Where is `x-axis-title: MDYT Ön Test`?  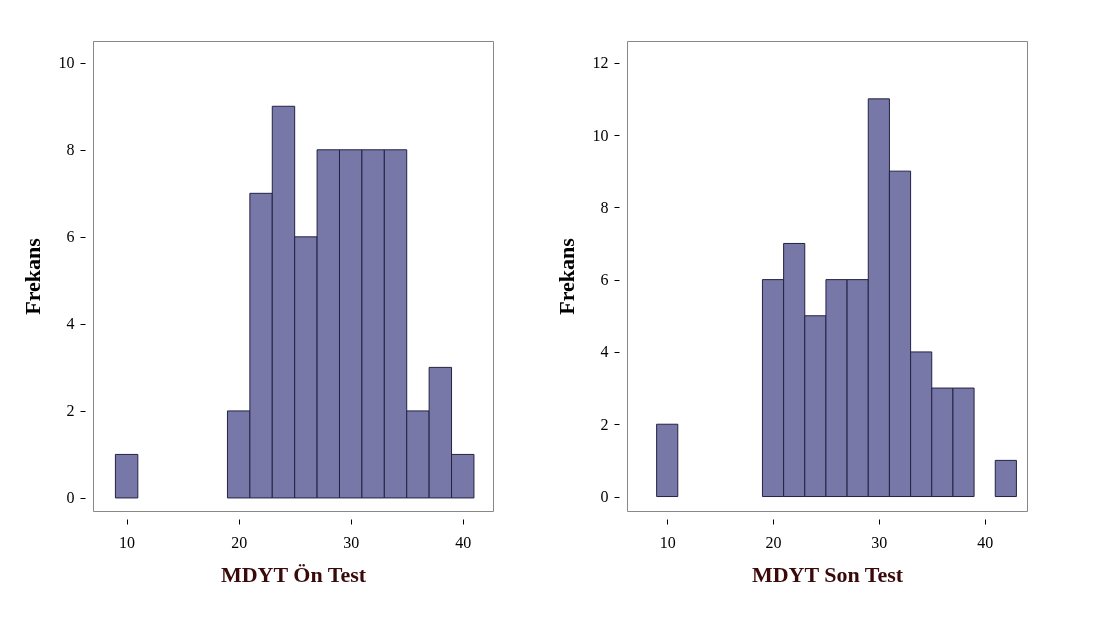 x-axis-title: MDYT Ön Test is located at coordinates (293, 574).